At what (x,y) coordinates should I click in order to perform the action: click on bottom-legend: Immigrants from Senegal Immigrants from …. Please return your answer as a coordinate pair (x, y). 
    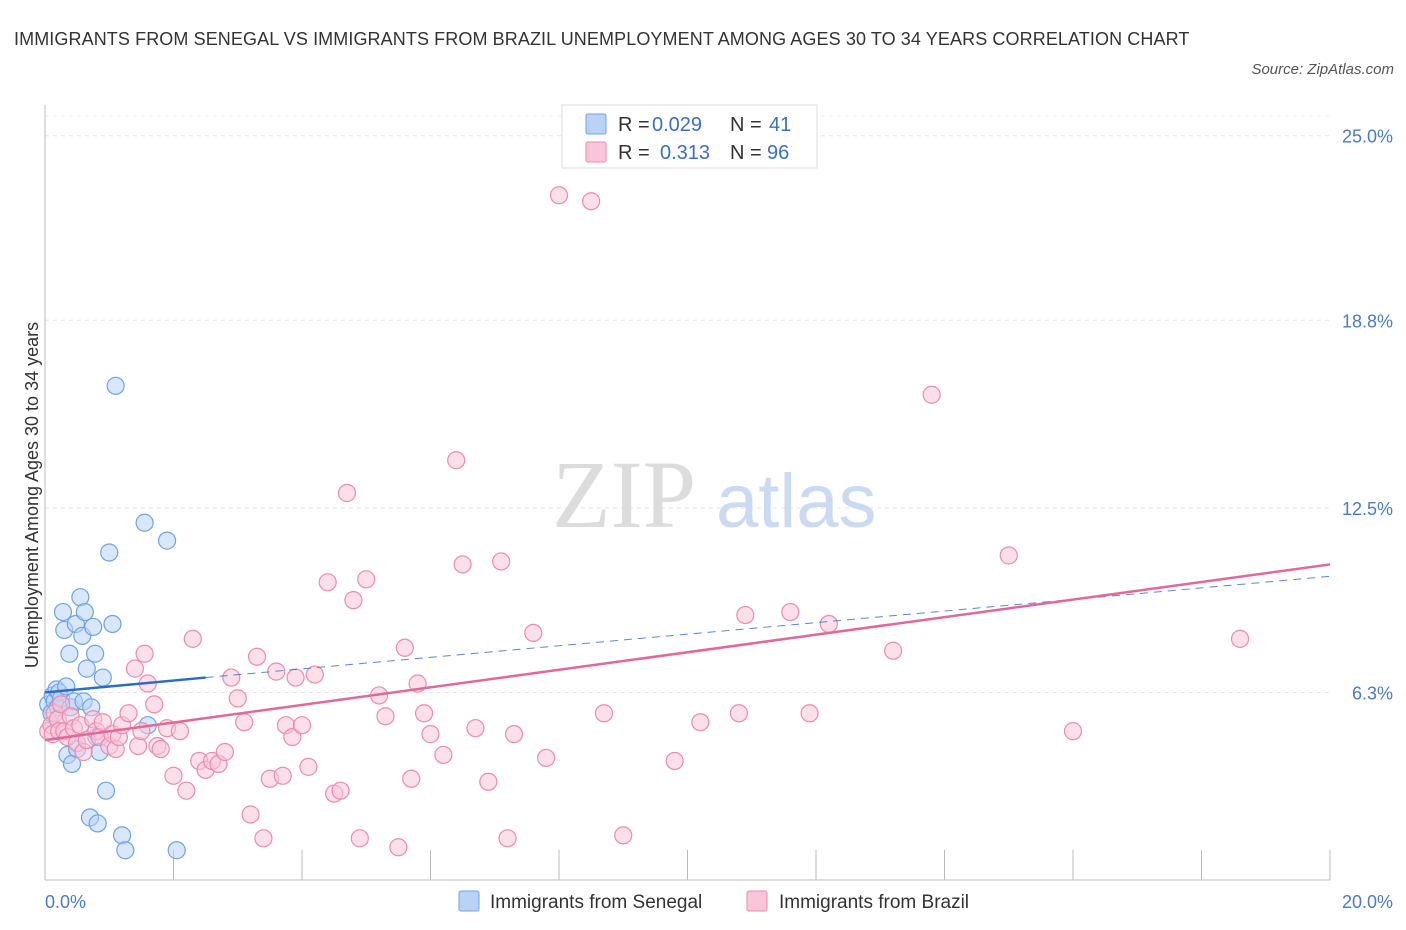
    Looking at the image, I should click on (713, 901).